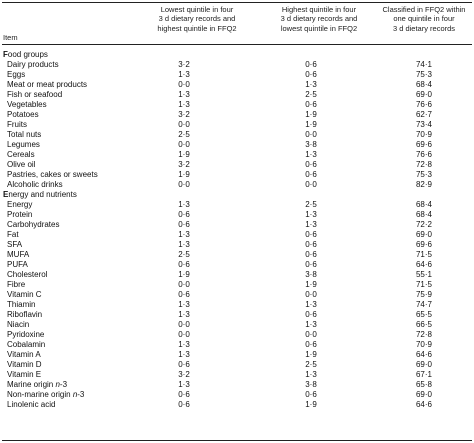 The image size is (474, 443). Describe the element at coordinates (237, 355) in the screenshot. I see `table-row: Vitamin A 1·3 1·9 64·6` at that location.